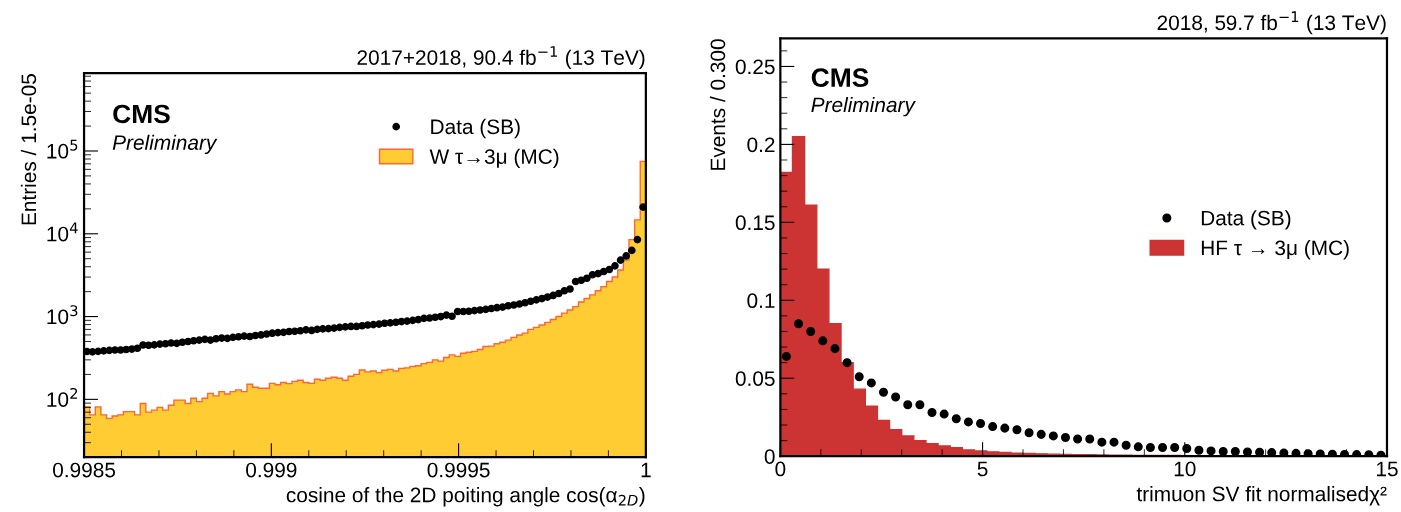 Image resolution: width=1401 pixels, height=512 pixels. What do you see at coordinates (1271, 23) in the screenshot?
I see `chart-title: 2018, 59.7 fb$^{−1}$ (13 TeV)` at bounding box center [1271, 23].